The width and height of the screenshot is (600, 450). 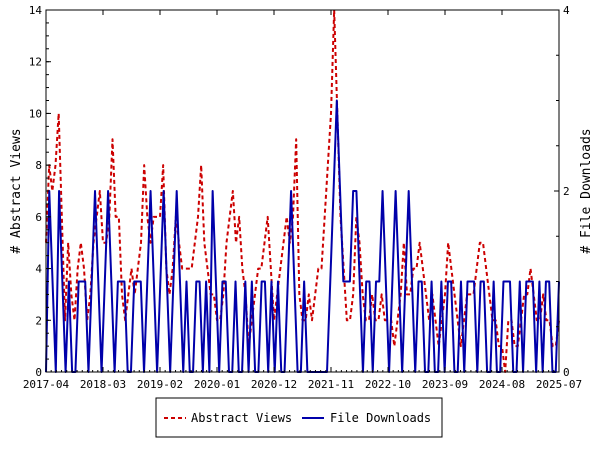 What do you see at coordinates (241, 418) in the screenshot?
I see `legend-label-abstract-views: Abstract Views` at bounding box center [241, 418].